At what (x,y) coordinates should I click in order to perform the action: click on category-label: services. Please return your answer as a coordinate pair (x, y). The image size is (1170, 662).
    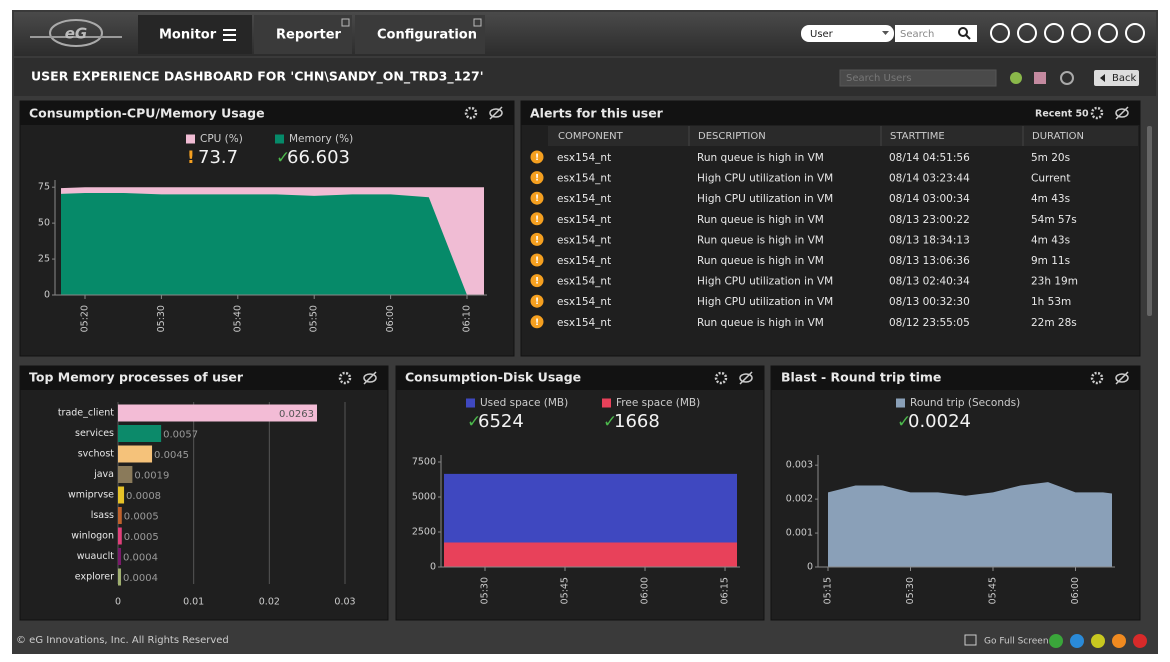
    Looking at the image, I should click on (94, 433).